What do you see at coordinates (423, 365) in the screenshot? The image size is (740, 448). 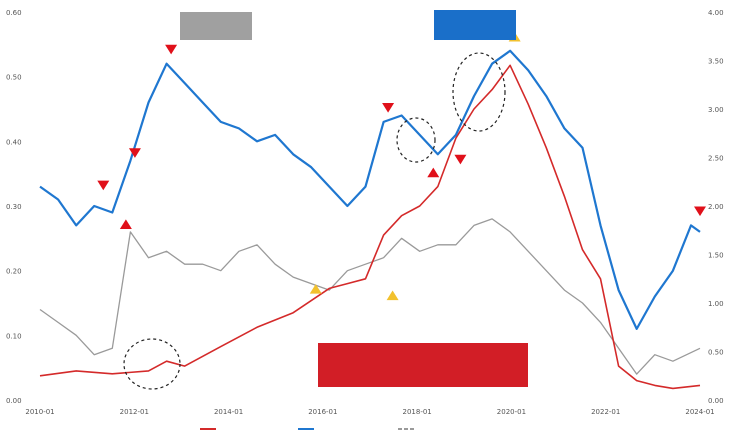 I see `annotation-box-red` at bounding box center [423, 365].